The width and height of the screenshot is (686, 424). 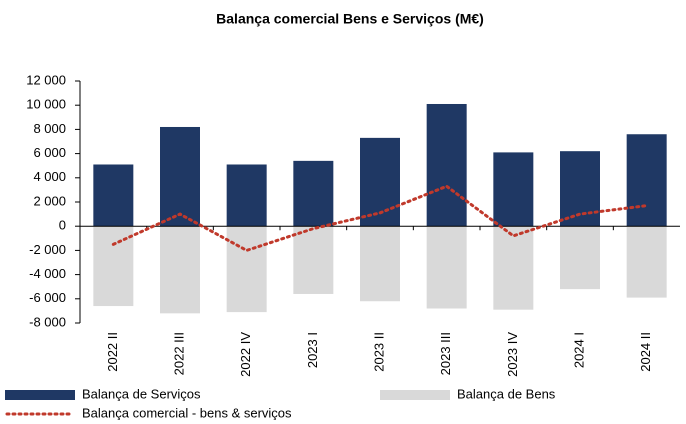 What do you see at coordinates (380, 218) in the screenshot?
I see `line` at bounding box center [380, 218].